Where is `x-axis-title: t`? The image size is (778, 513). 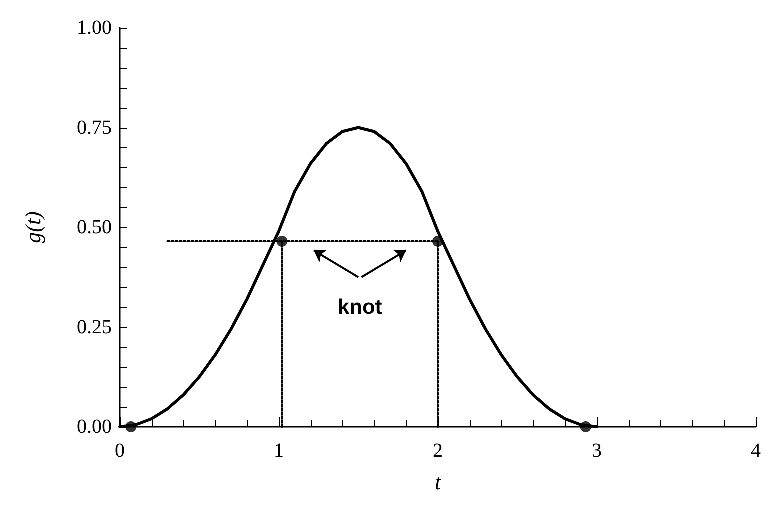 x-axis-title: t is located at coordinates (438, 482).